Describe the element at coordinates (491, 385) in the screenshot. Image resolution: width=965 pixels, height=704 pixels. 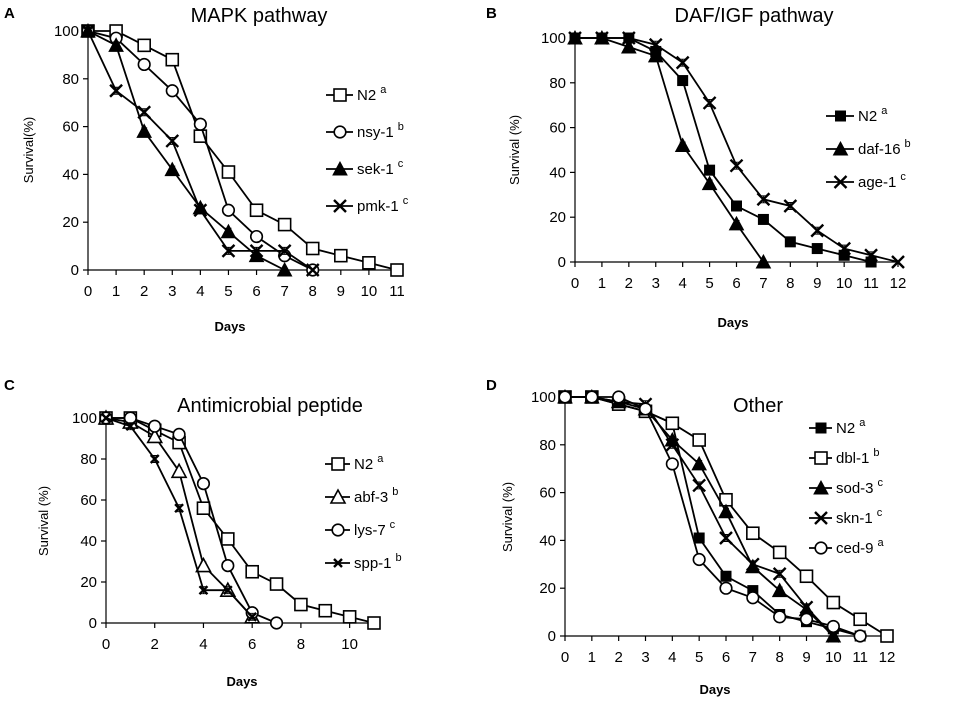
I see `panel-letter: D` at that location.